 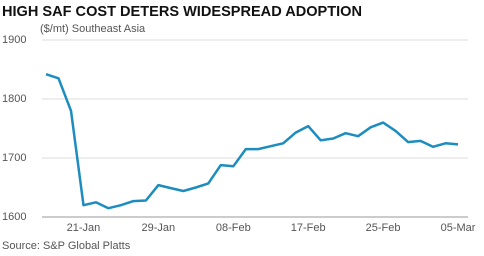 I want to click on y-tick-label: 1900, so click(x=14, y=40).